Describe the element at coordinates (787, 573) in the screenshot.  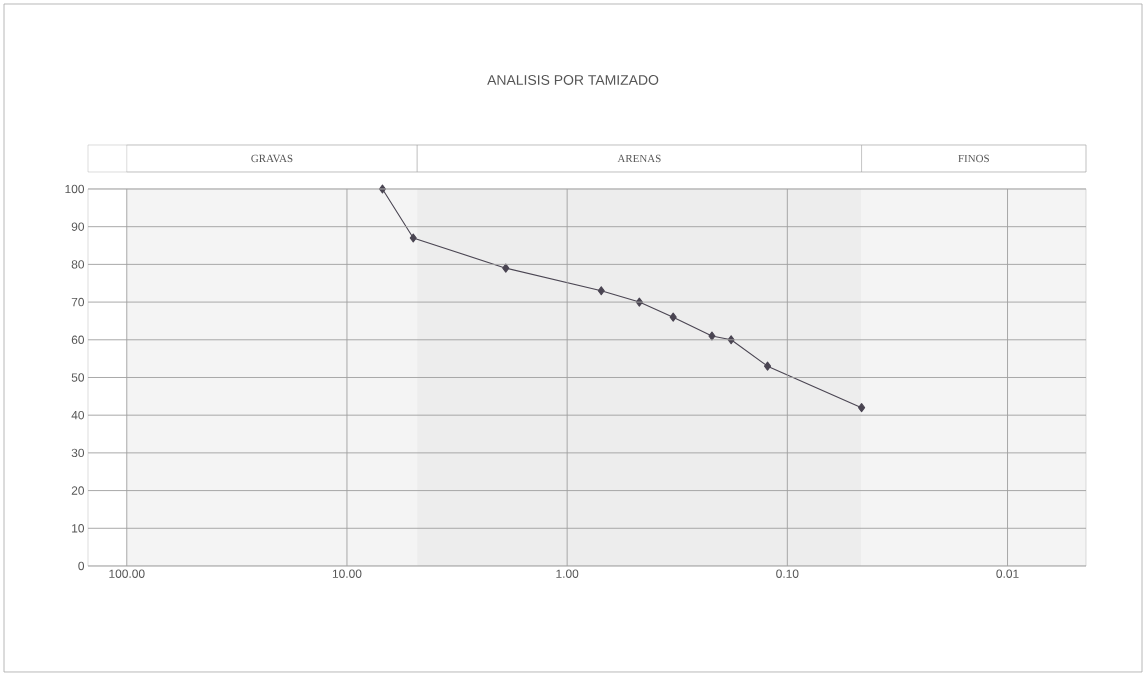
I see `x-tick-label: 0.10` at that location.